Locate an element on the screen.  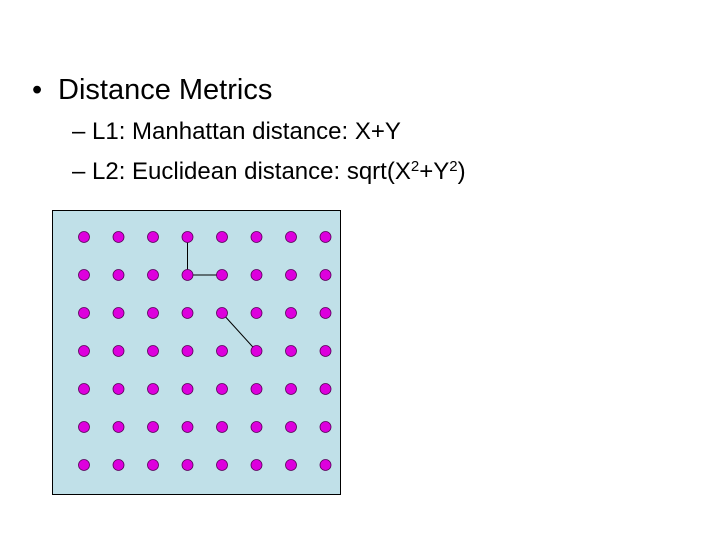
sub-item-l2: – L2: Euclidean distance: sqrt(X2+Y2) is located at coordinates (269, 172).